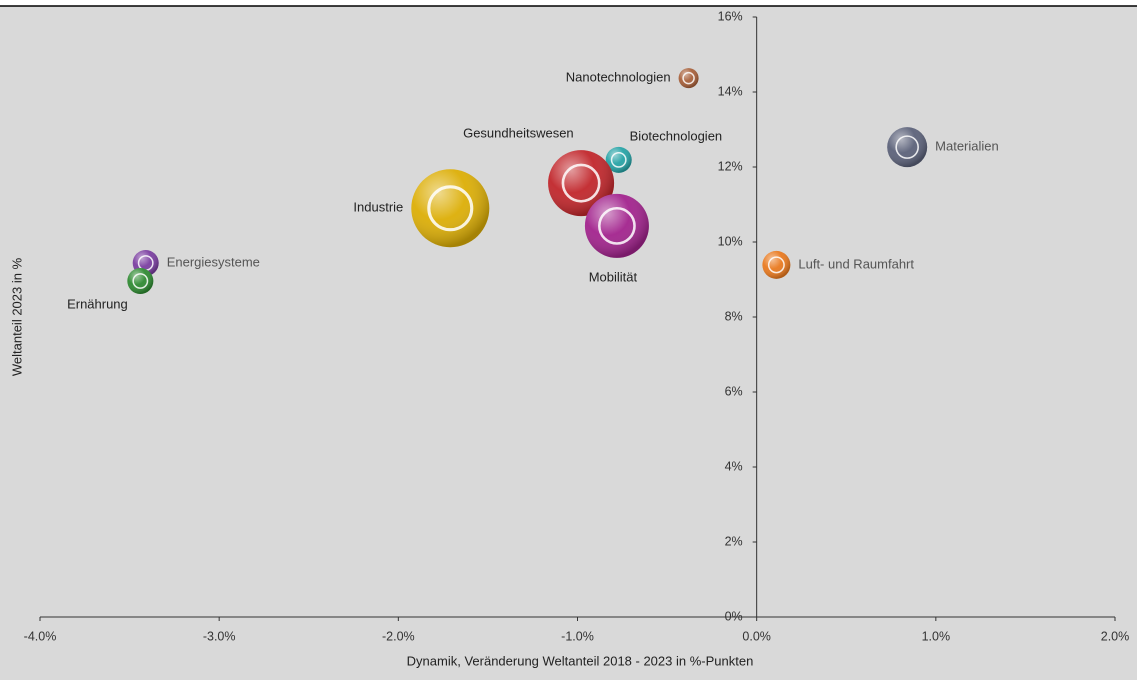  I want to click on x-tick-label: 1.0%, so click(936, 636).